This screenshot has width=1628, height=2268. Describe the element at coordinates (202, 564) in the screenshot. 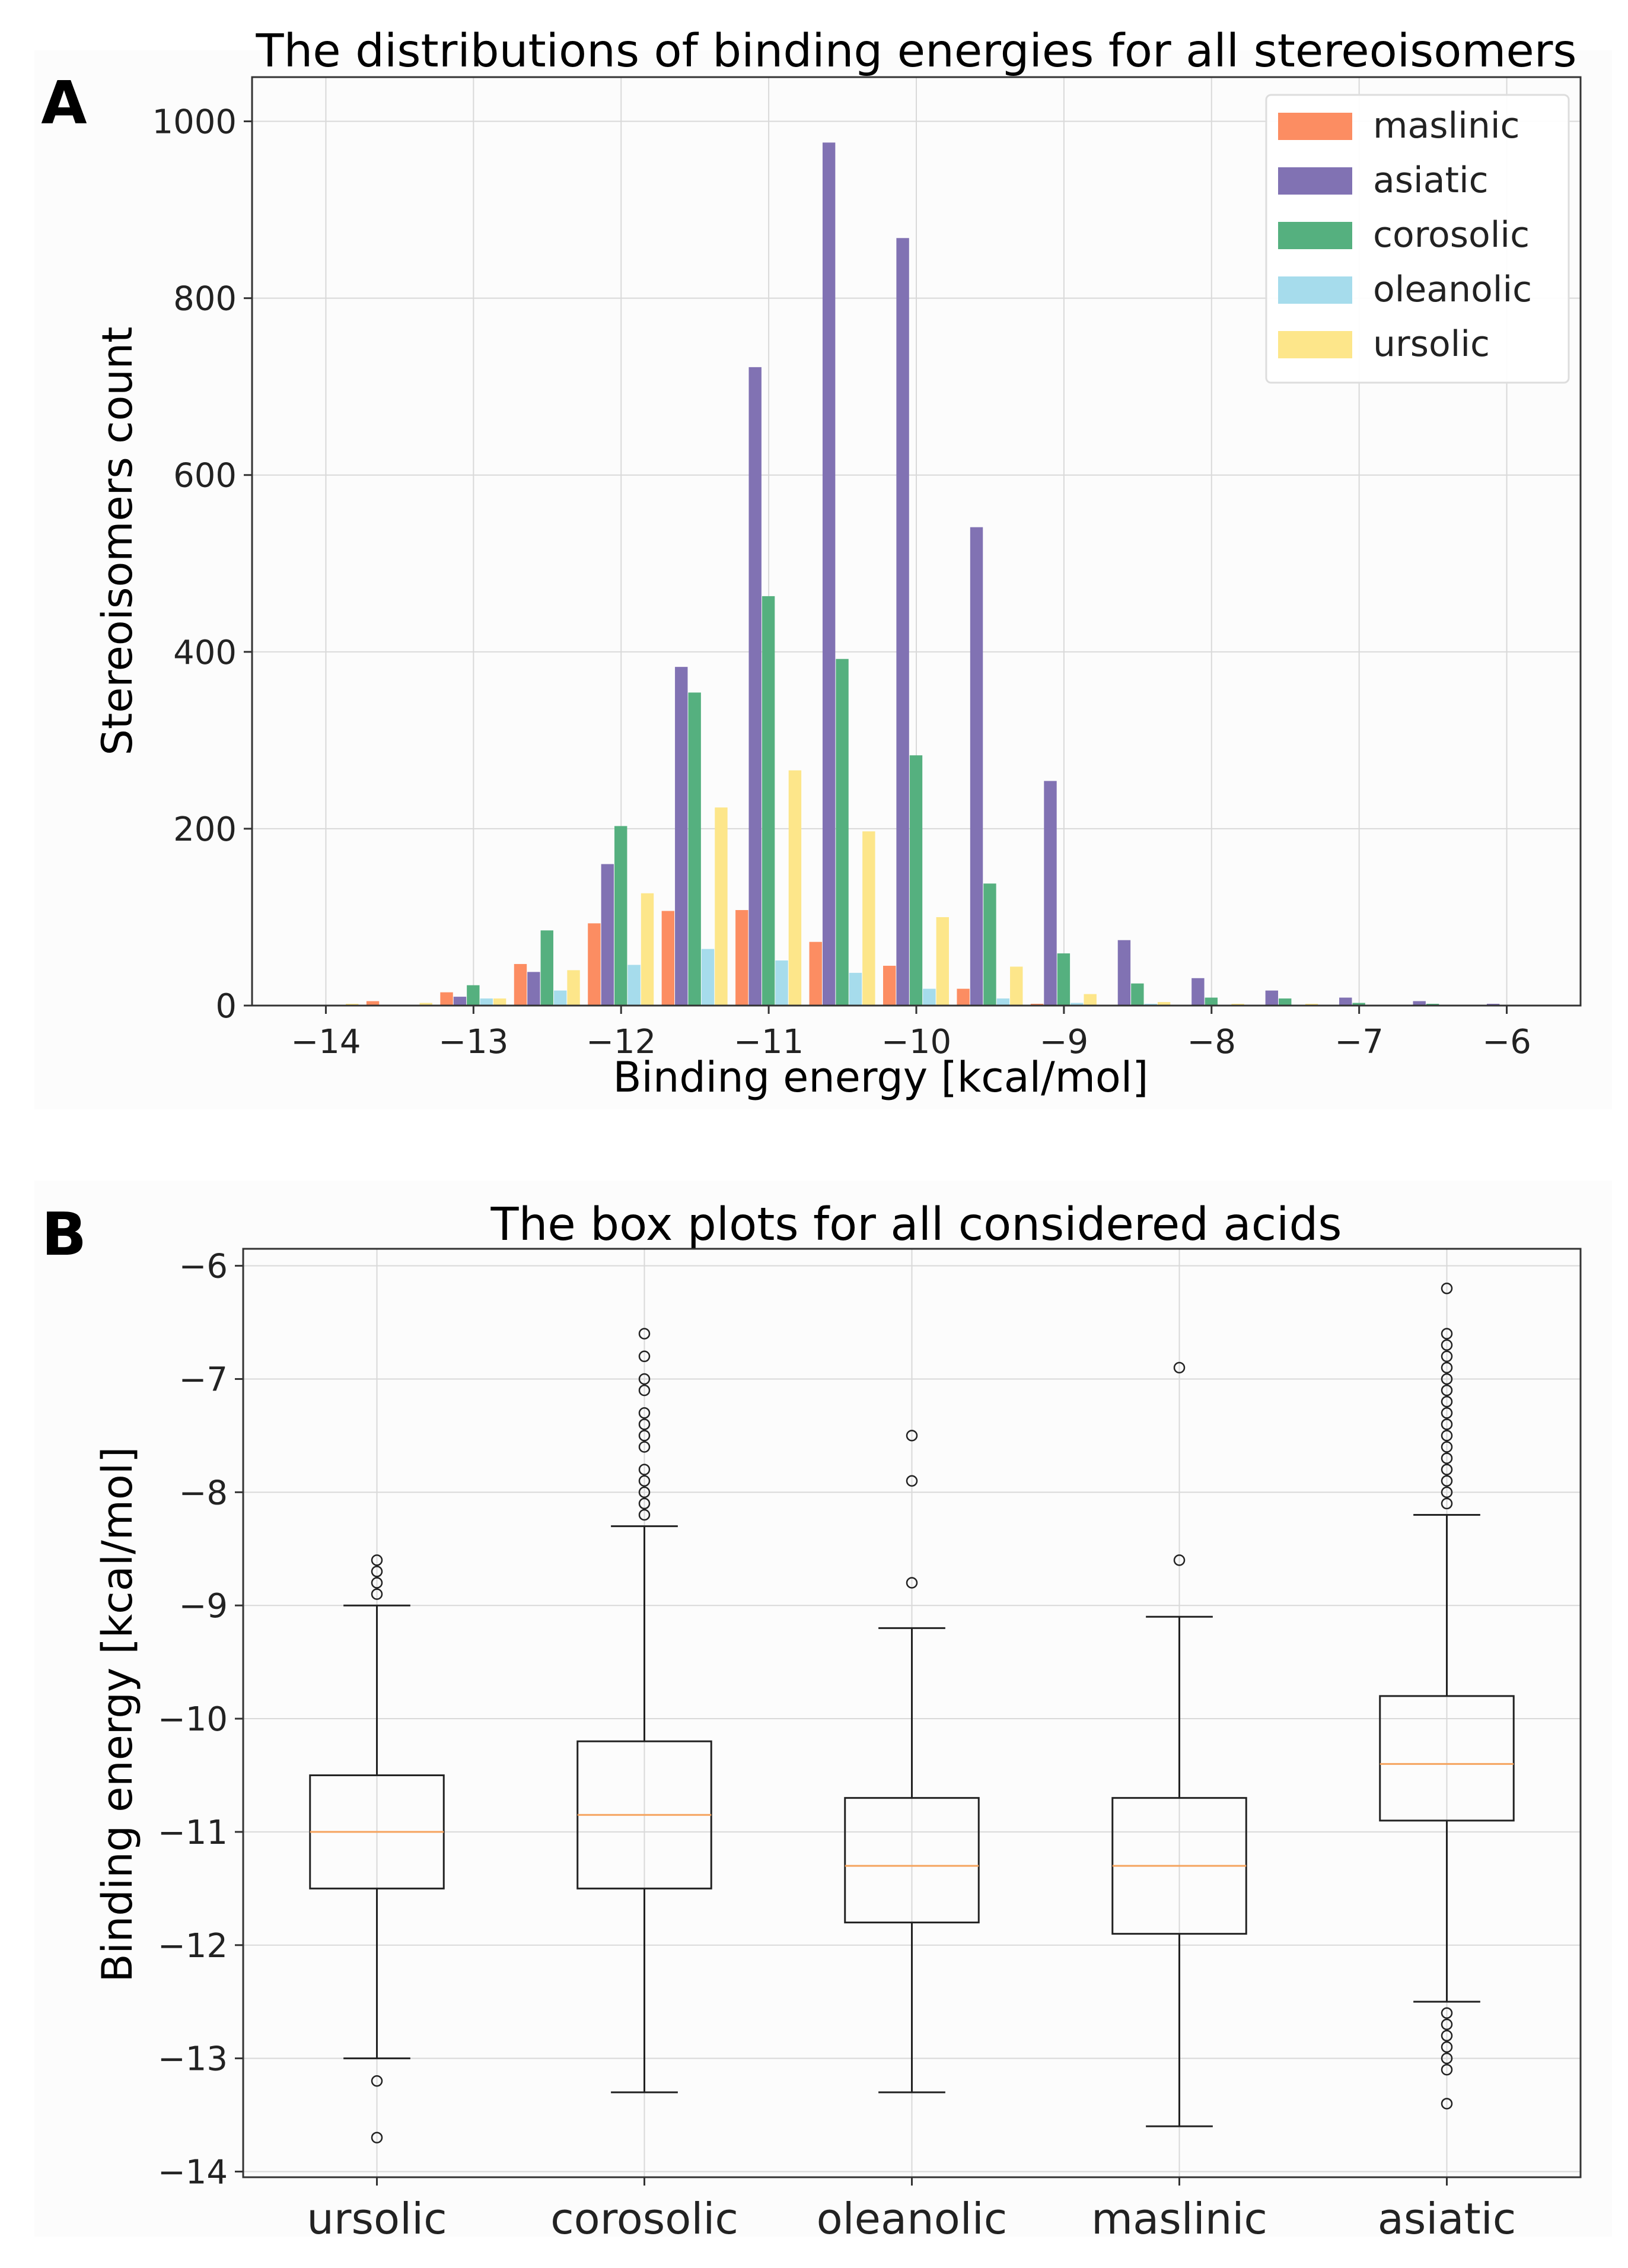

I see `histogram-y-axis-ticks: 0 200 400 600 800 1000` at that location.